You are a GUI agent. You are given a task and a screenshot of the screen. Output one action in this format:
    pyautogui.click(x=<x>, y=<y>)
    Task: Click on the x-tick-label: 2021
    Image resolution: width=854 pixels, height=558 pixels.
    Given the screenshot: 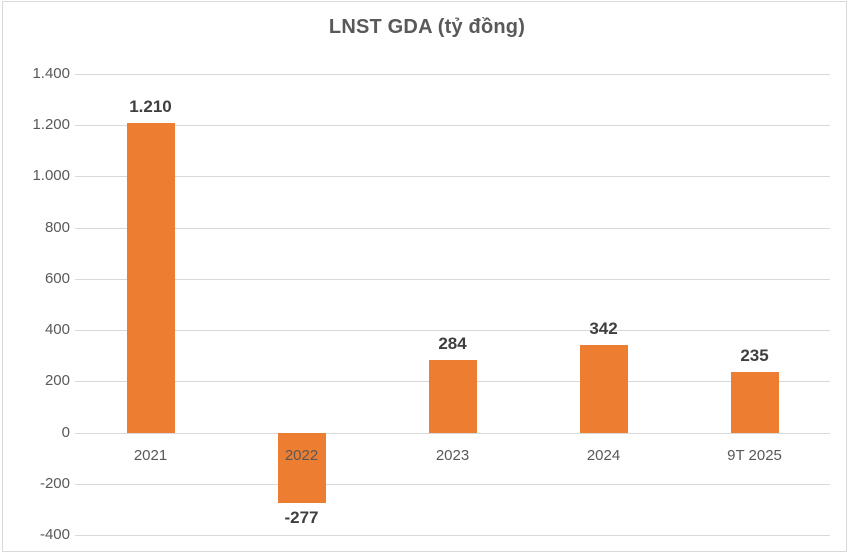 What is the action you would take?
    pyautogui.click(x=150, y=455)
    